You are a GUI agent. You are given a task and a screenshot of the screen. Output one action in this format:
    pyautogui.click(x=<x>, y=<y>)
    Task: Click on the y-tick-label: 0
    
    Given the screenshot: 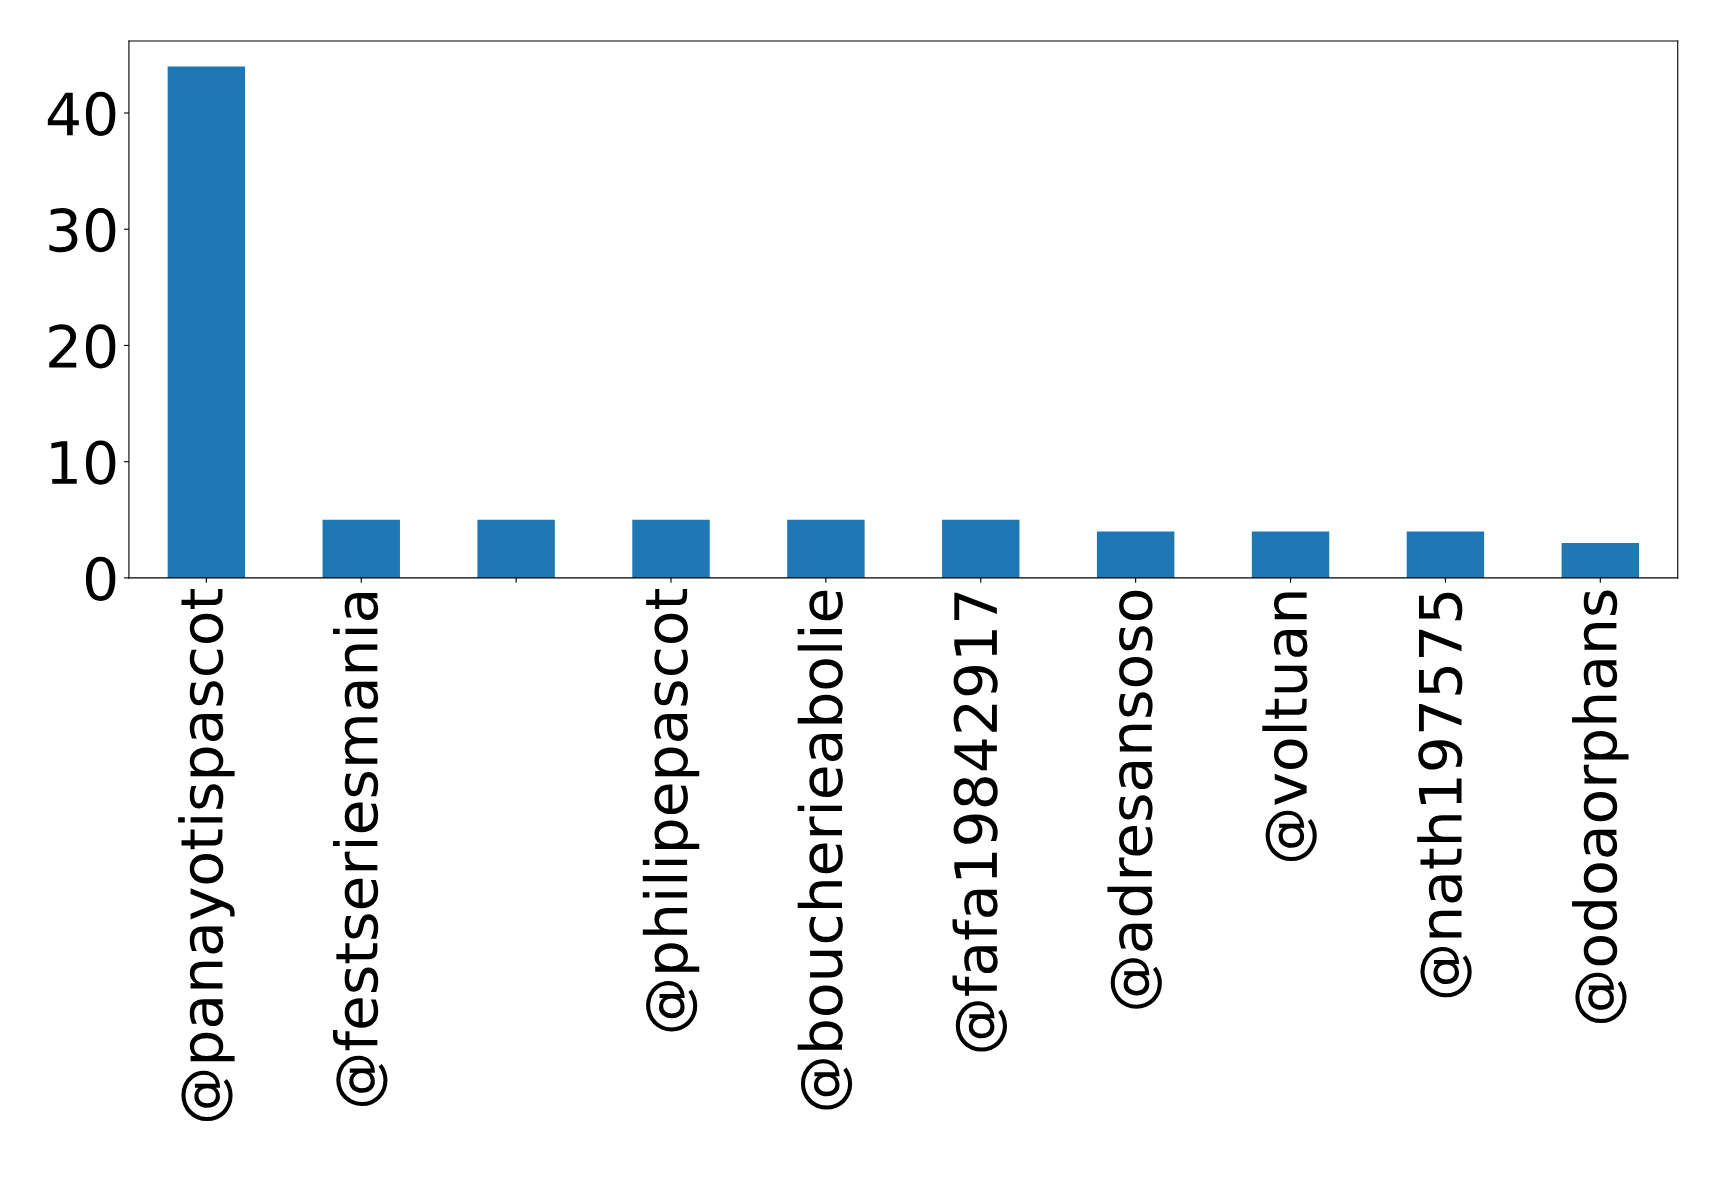 What is the action you would take?
    pyautogui.click(x=100, y=578)
    